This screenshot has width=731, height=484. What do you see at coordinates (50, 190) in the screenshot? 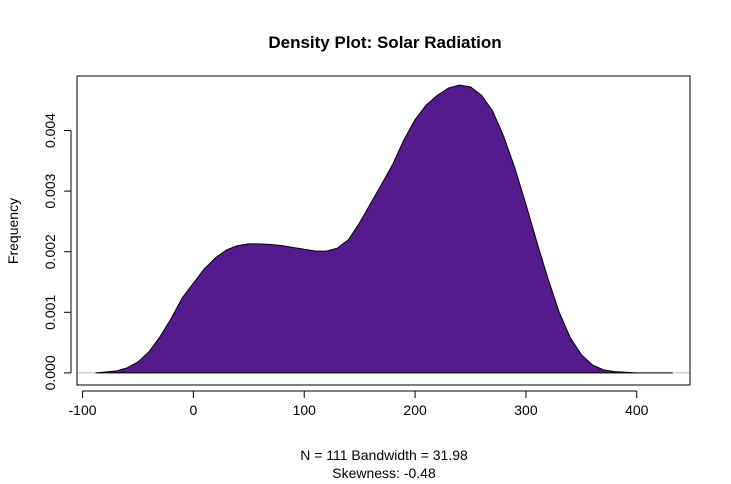
I see `y-tick-label: 0.003` at bounding box center [50, 190].